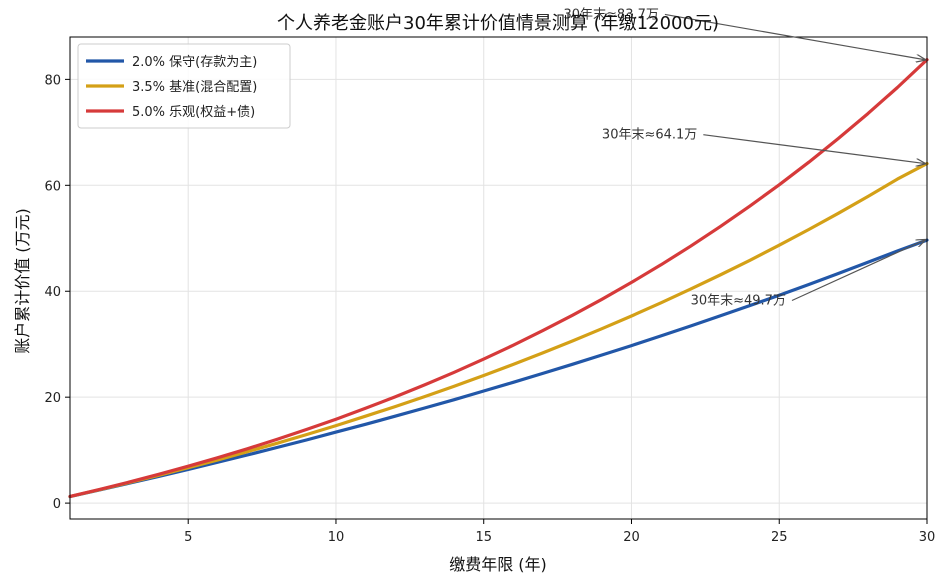 The width and height of the screenshot is (947, 587). Describe the element at coordinates (336, 537) in the screenshot. I see `x-tick-label: 10` at that location.